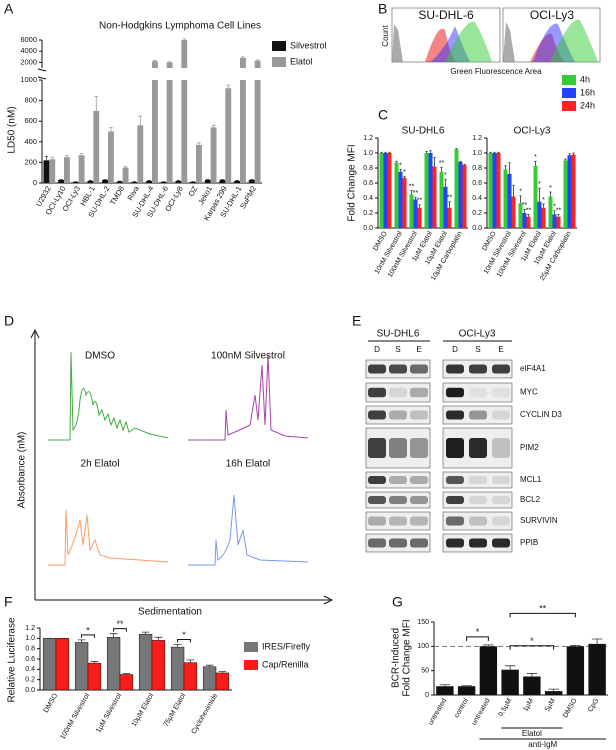 This screenshot has width=616, height=750. Describe the element at coordinates (28, 61) in the screenshot. I see `y-tick-label: 2000` at that location.